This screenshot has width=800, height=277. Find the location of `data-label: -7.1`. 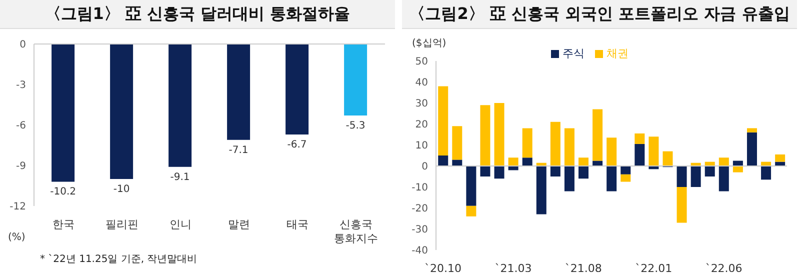

data-label: -7.1 is located at coordinates (238, 150).